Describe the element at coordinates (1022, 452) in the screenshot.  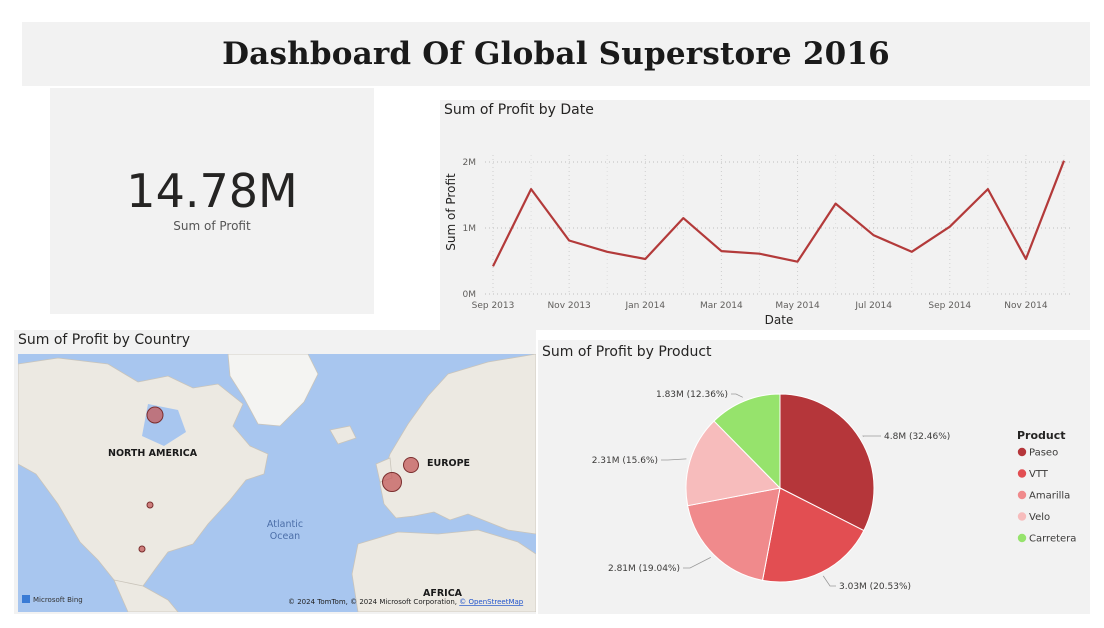
I see `legend-marker-paseo` at that location.